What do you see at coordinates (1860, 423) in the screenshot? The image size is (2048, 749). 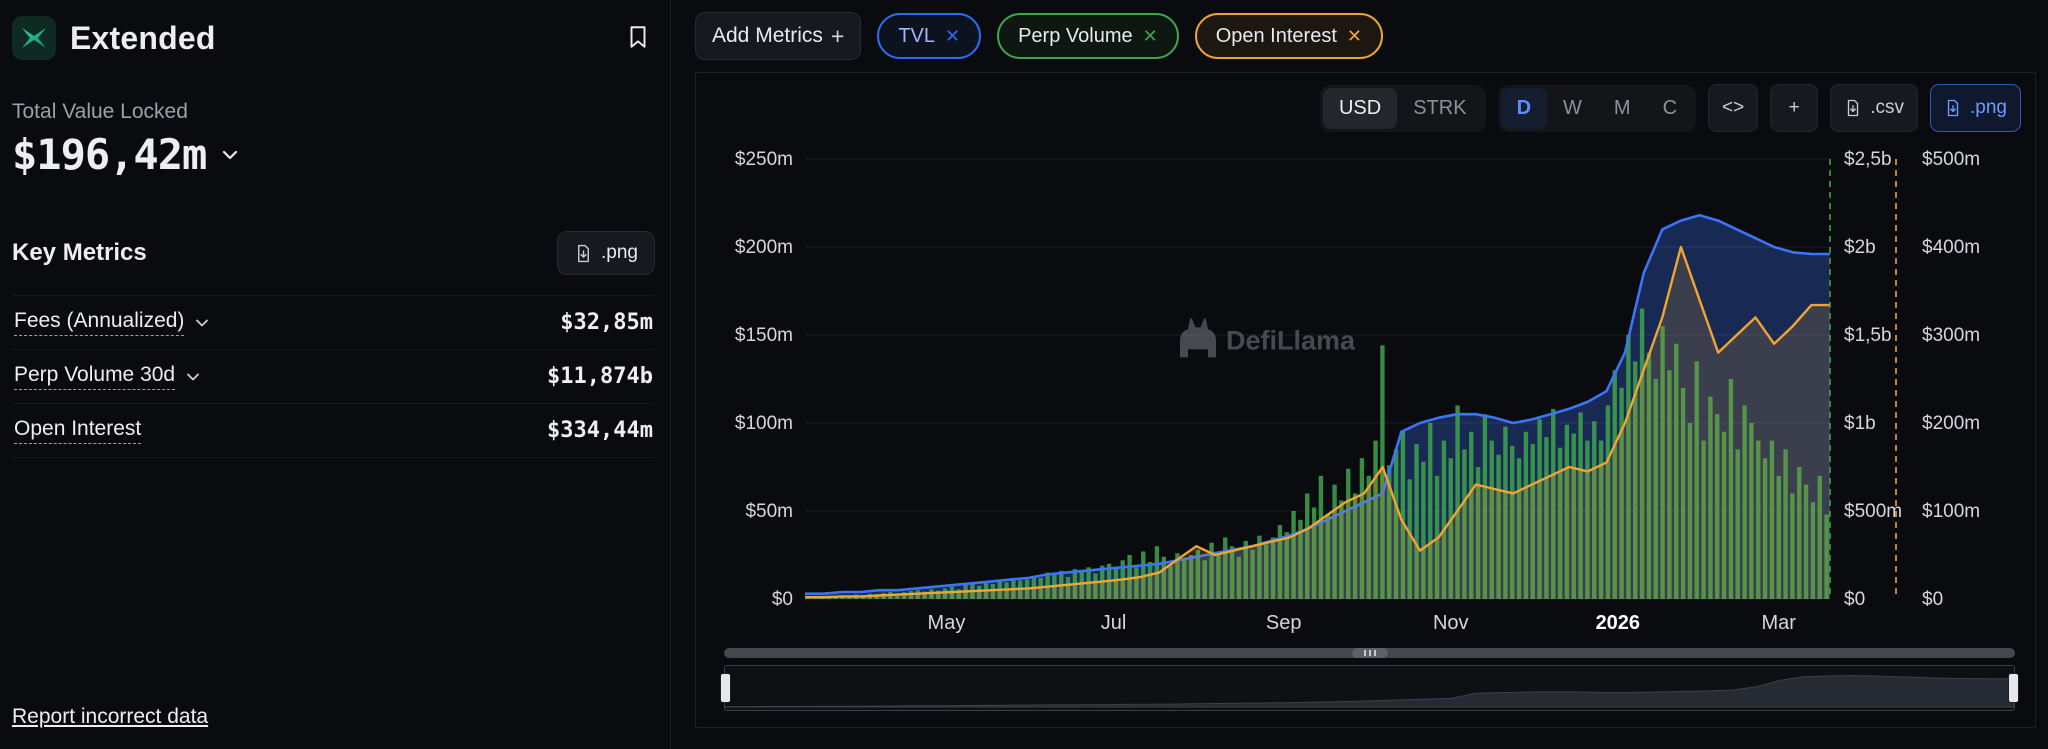 I see `svg-text: $1b` at bounding box center [1860, 423].